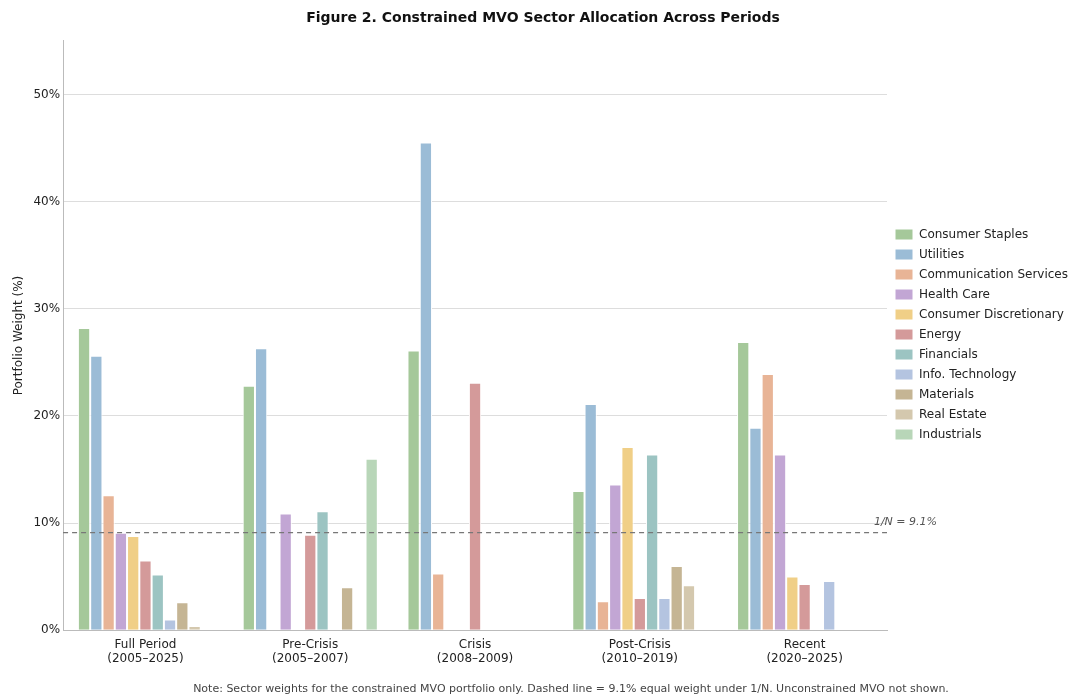  I want to click on y-tick-label: 10%, so click(47, 522).